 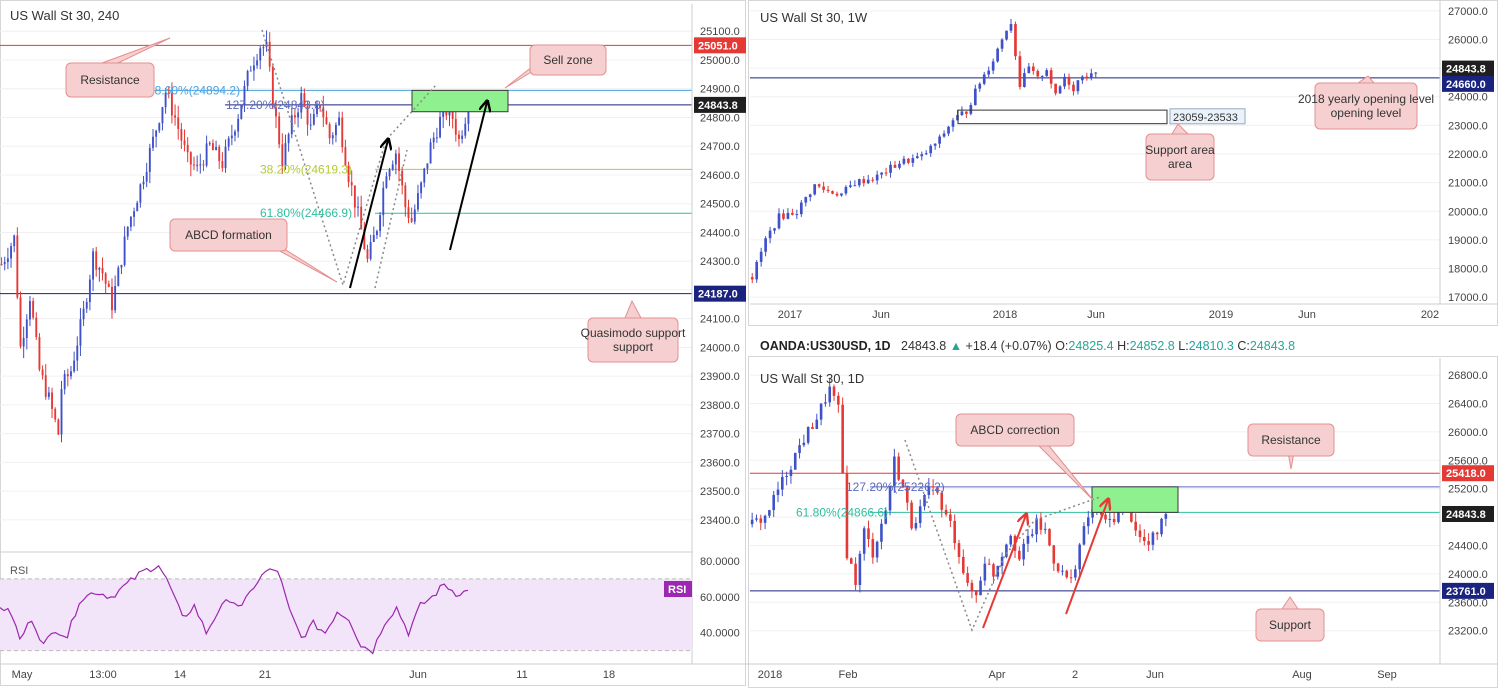 I want to click on close-label: C:, so click(x=1243, y=346).